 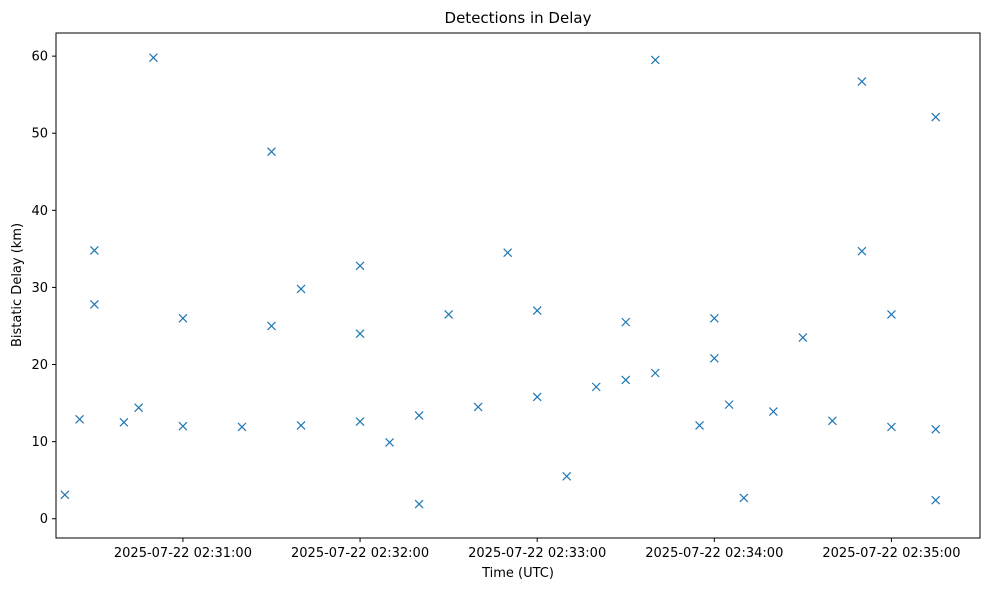 I want to click on chart-title: Detections in Delay, so click(x=518, y=18).